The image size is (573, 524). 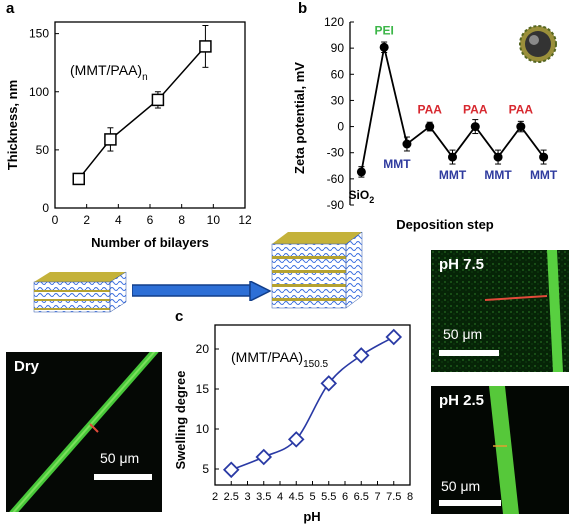 What do you see at coordinates (27, 366) in the screenshot?
I see `micrograph-dry-label: Dry` at bounding box center [27, 366].